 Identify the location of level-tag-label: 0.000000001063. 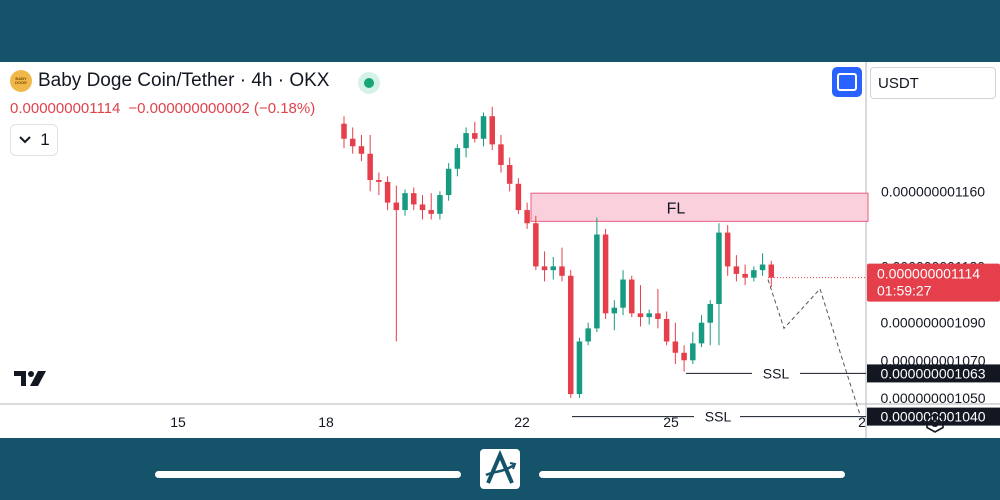
(932, 373).